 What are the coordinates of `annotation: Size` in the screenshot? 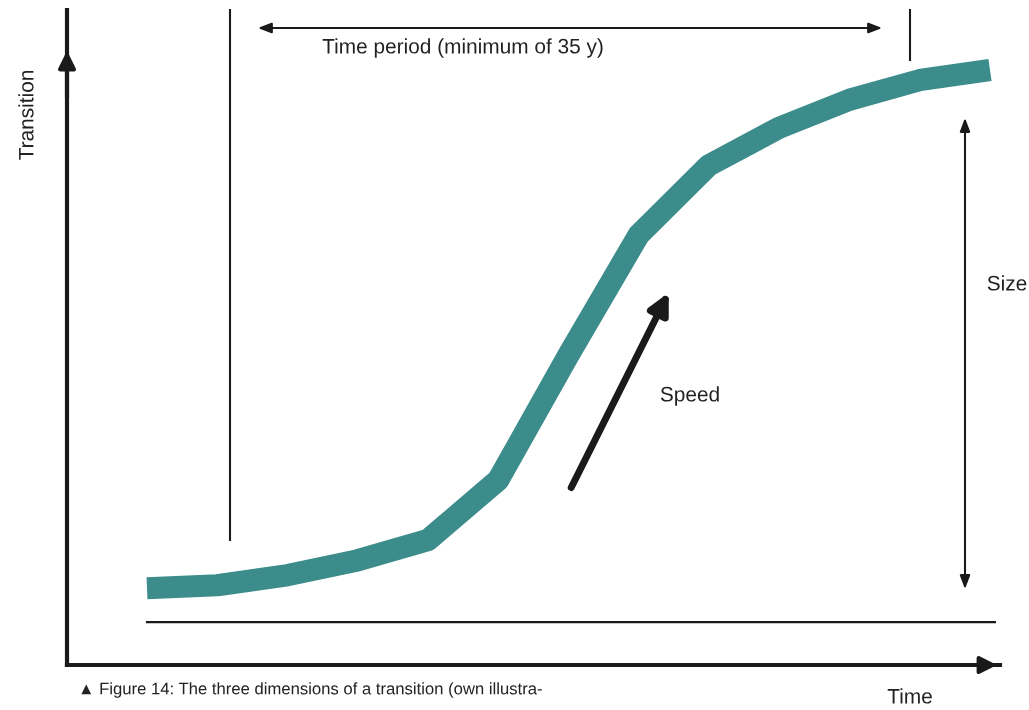 It's located at (1007, 283).